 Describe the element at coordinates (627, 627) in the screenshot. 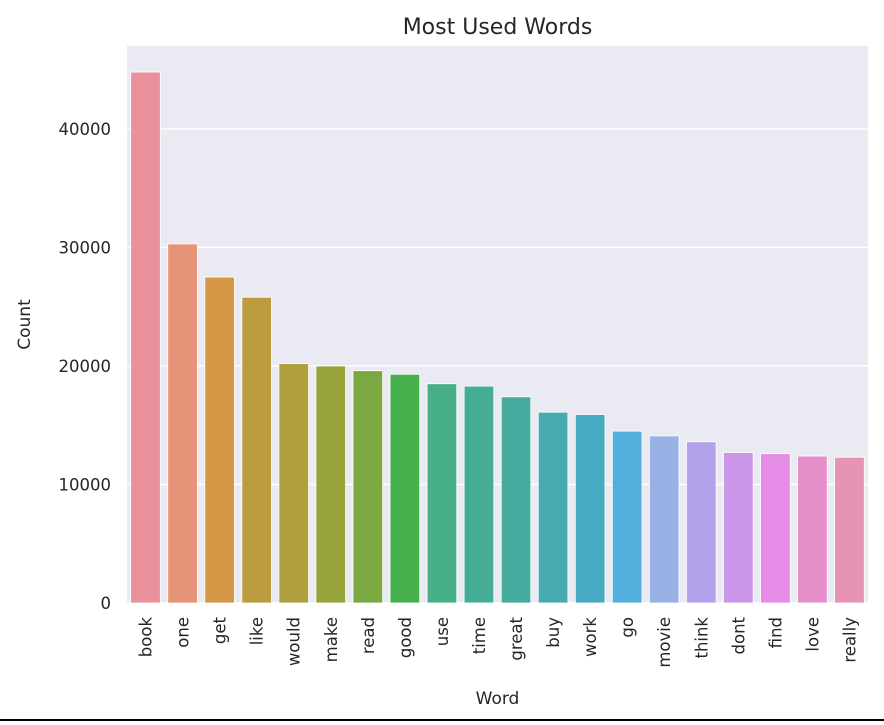

I see `x-tick-label: go` at that location.